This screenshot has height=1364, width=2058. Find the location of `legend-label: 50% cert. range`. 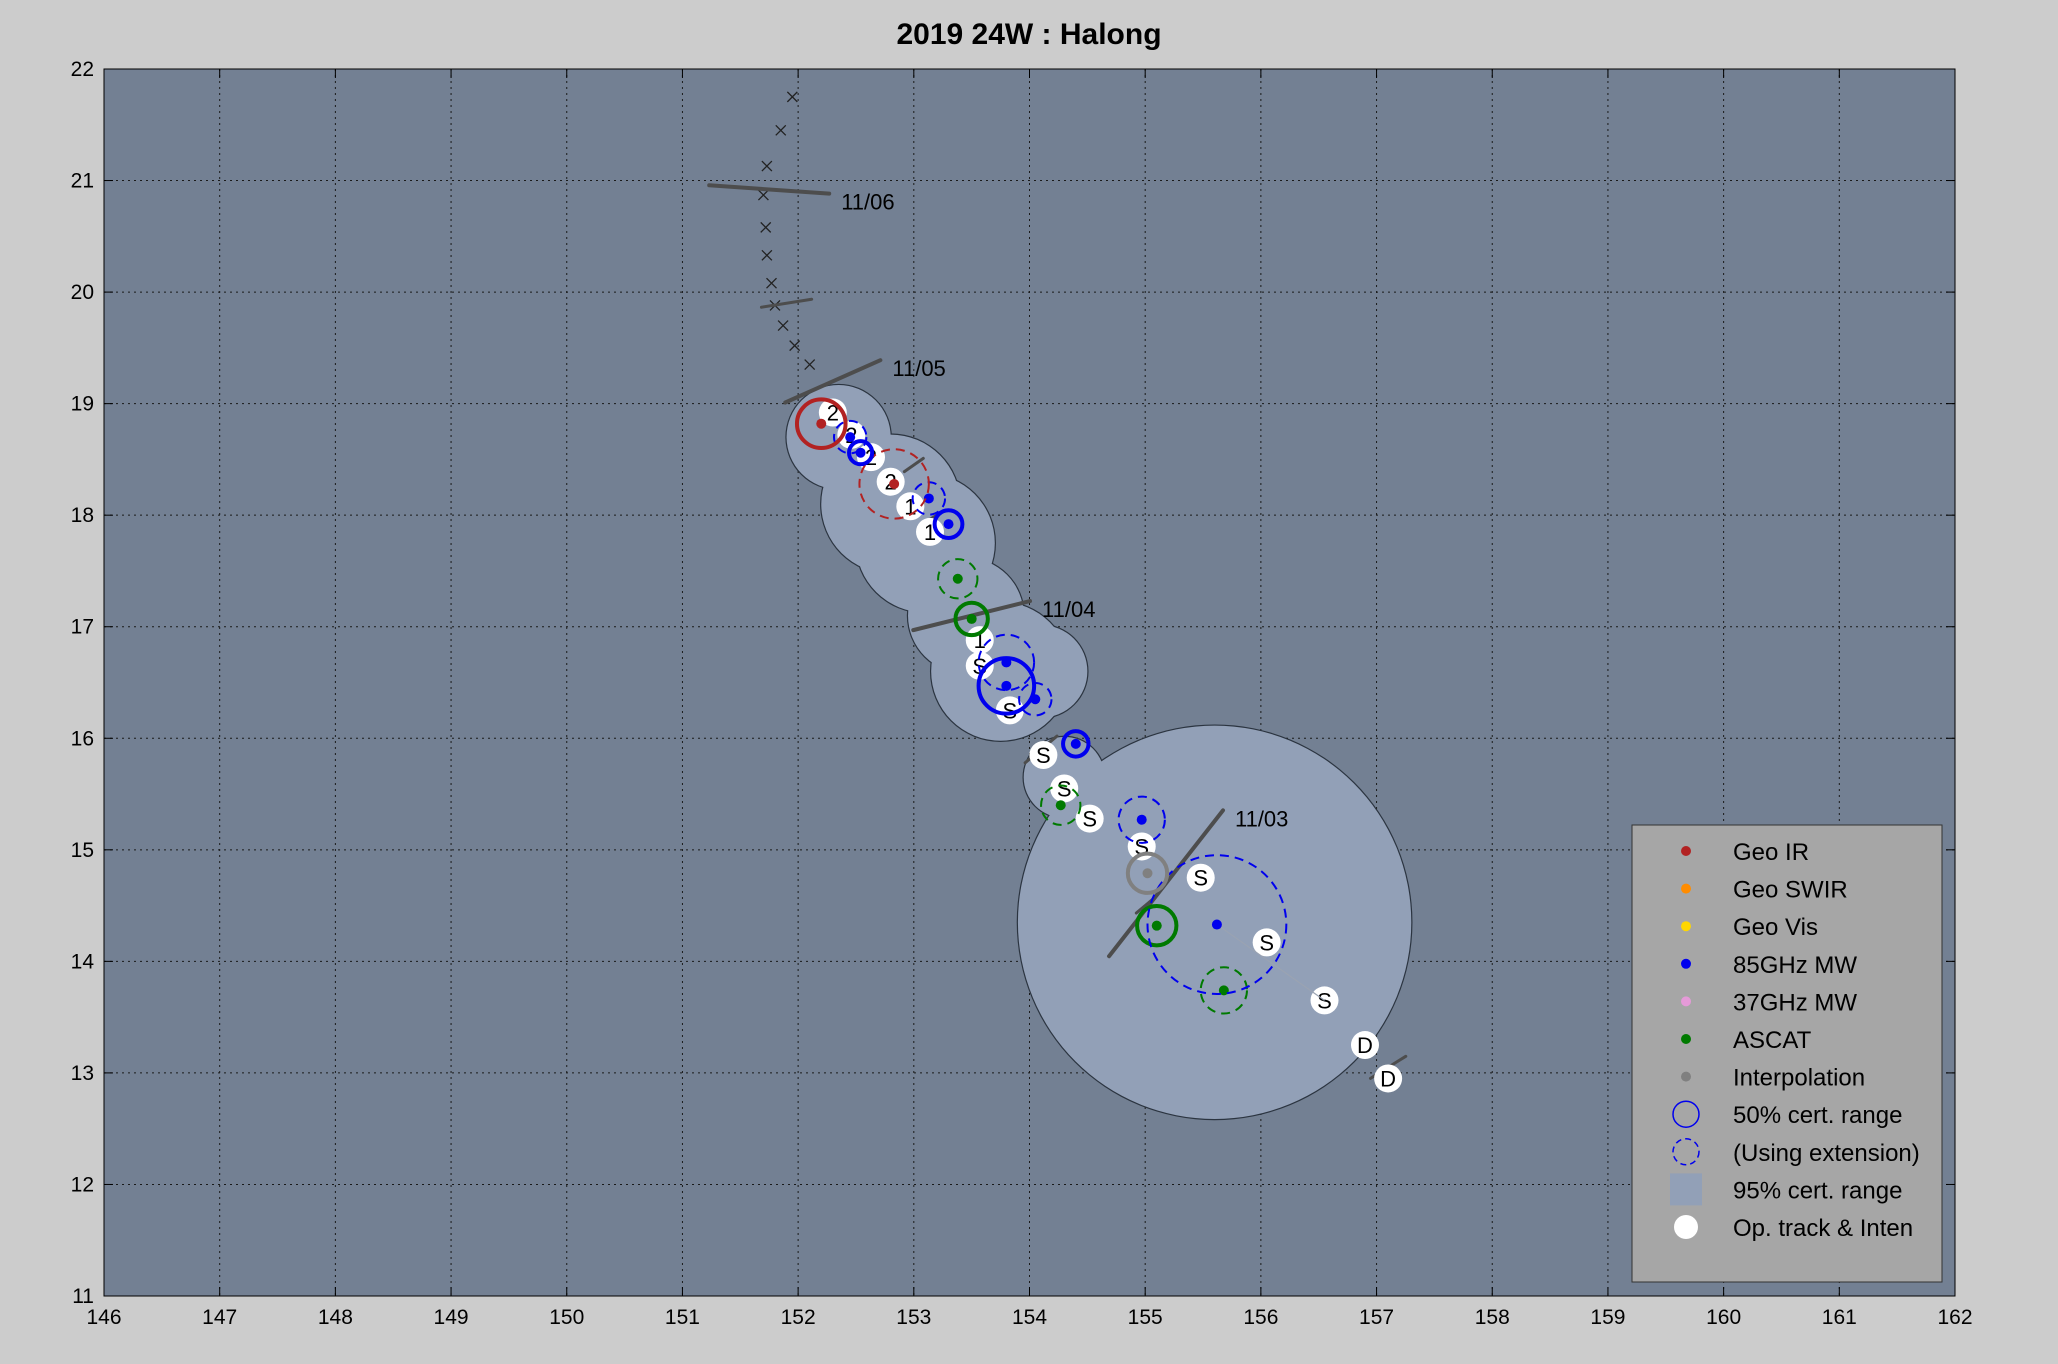

legend-label: 50% cert. range is located at coordinates (1817, 1115).